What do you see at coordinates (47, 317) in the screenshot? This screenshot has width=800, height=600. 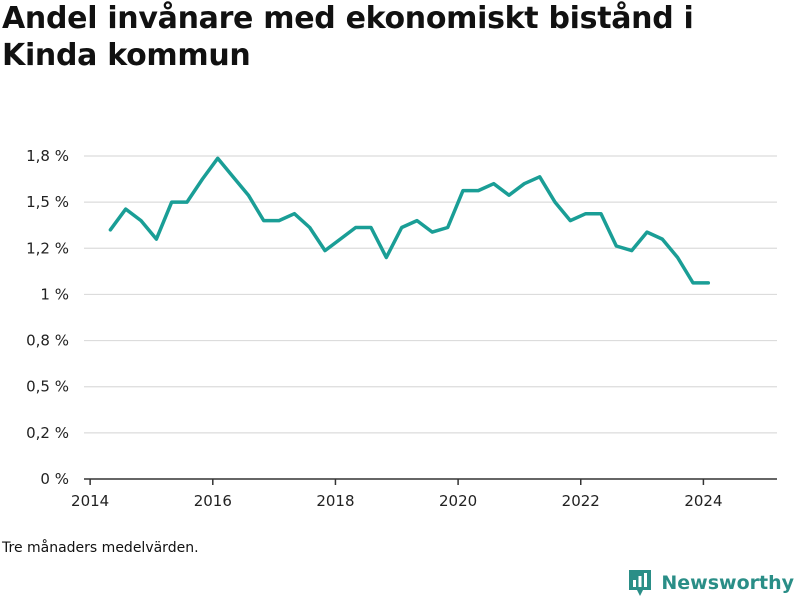 I see `y-axis-tick-labels: 0 % 0,2 % 0,5 % 0,8 % 1 % 1,2 % 1,5 % 1,8 %` at bounding box center [47, 317].